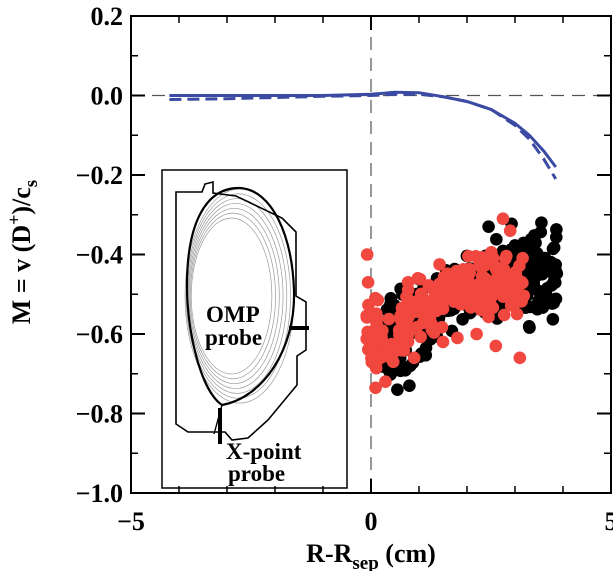 This screenshot has height=571, width=613. Describe the element at coordinates (99, 493) in the screenshot. I see `y-tick-label: −1.0` at that location.